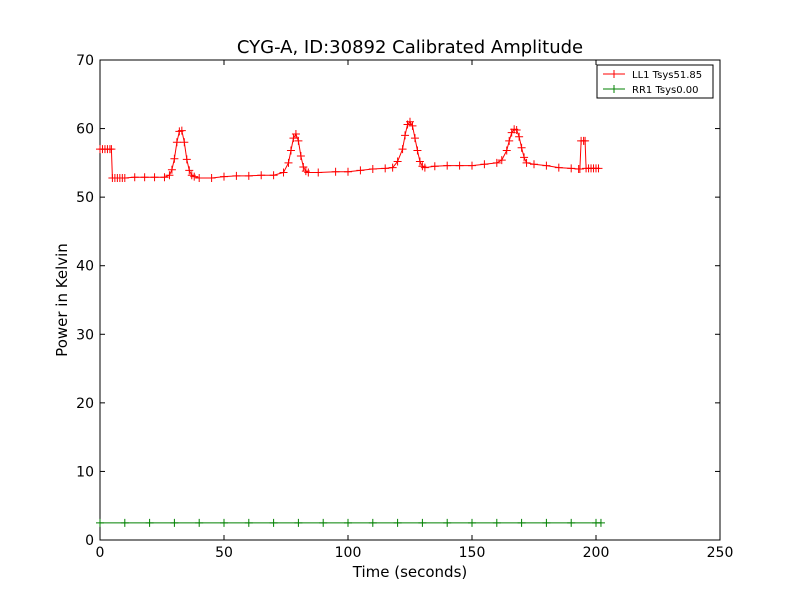 Image resolution: width=800 pixels, height=600 pixels. Describe the element at coordinates (667, 75) in the screenshot. I see `legend-label: LL1 Tsys51.85` at that location.